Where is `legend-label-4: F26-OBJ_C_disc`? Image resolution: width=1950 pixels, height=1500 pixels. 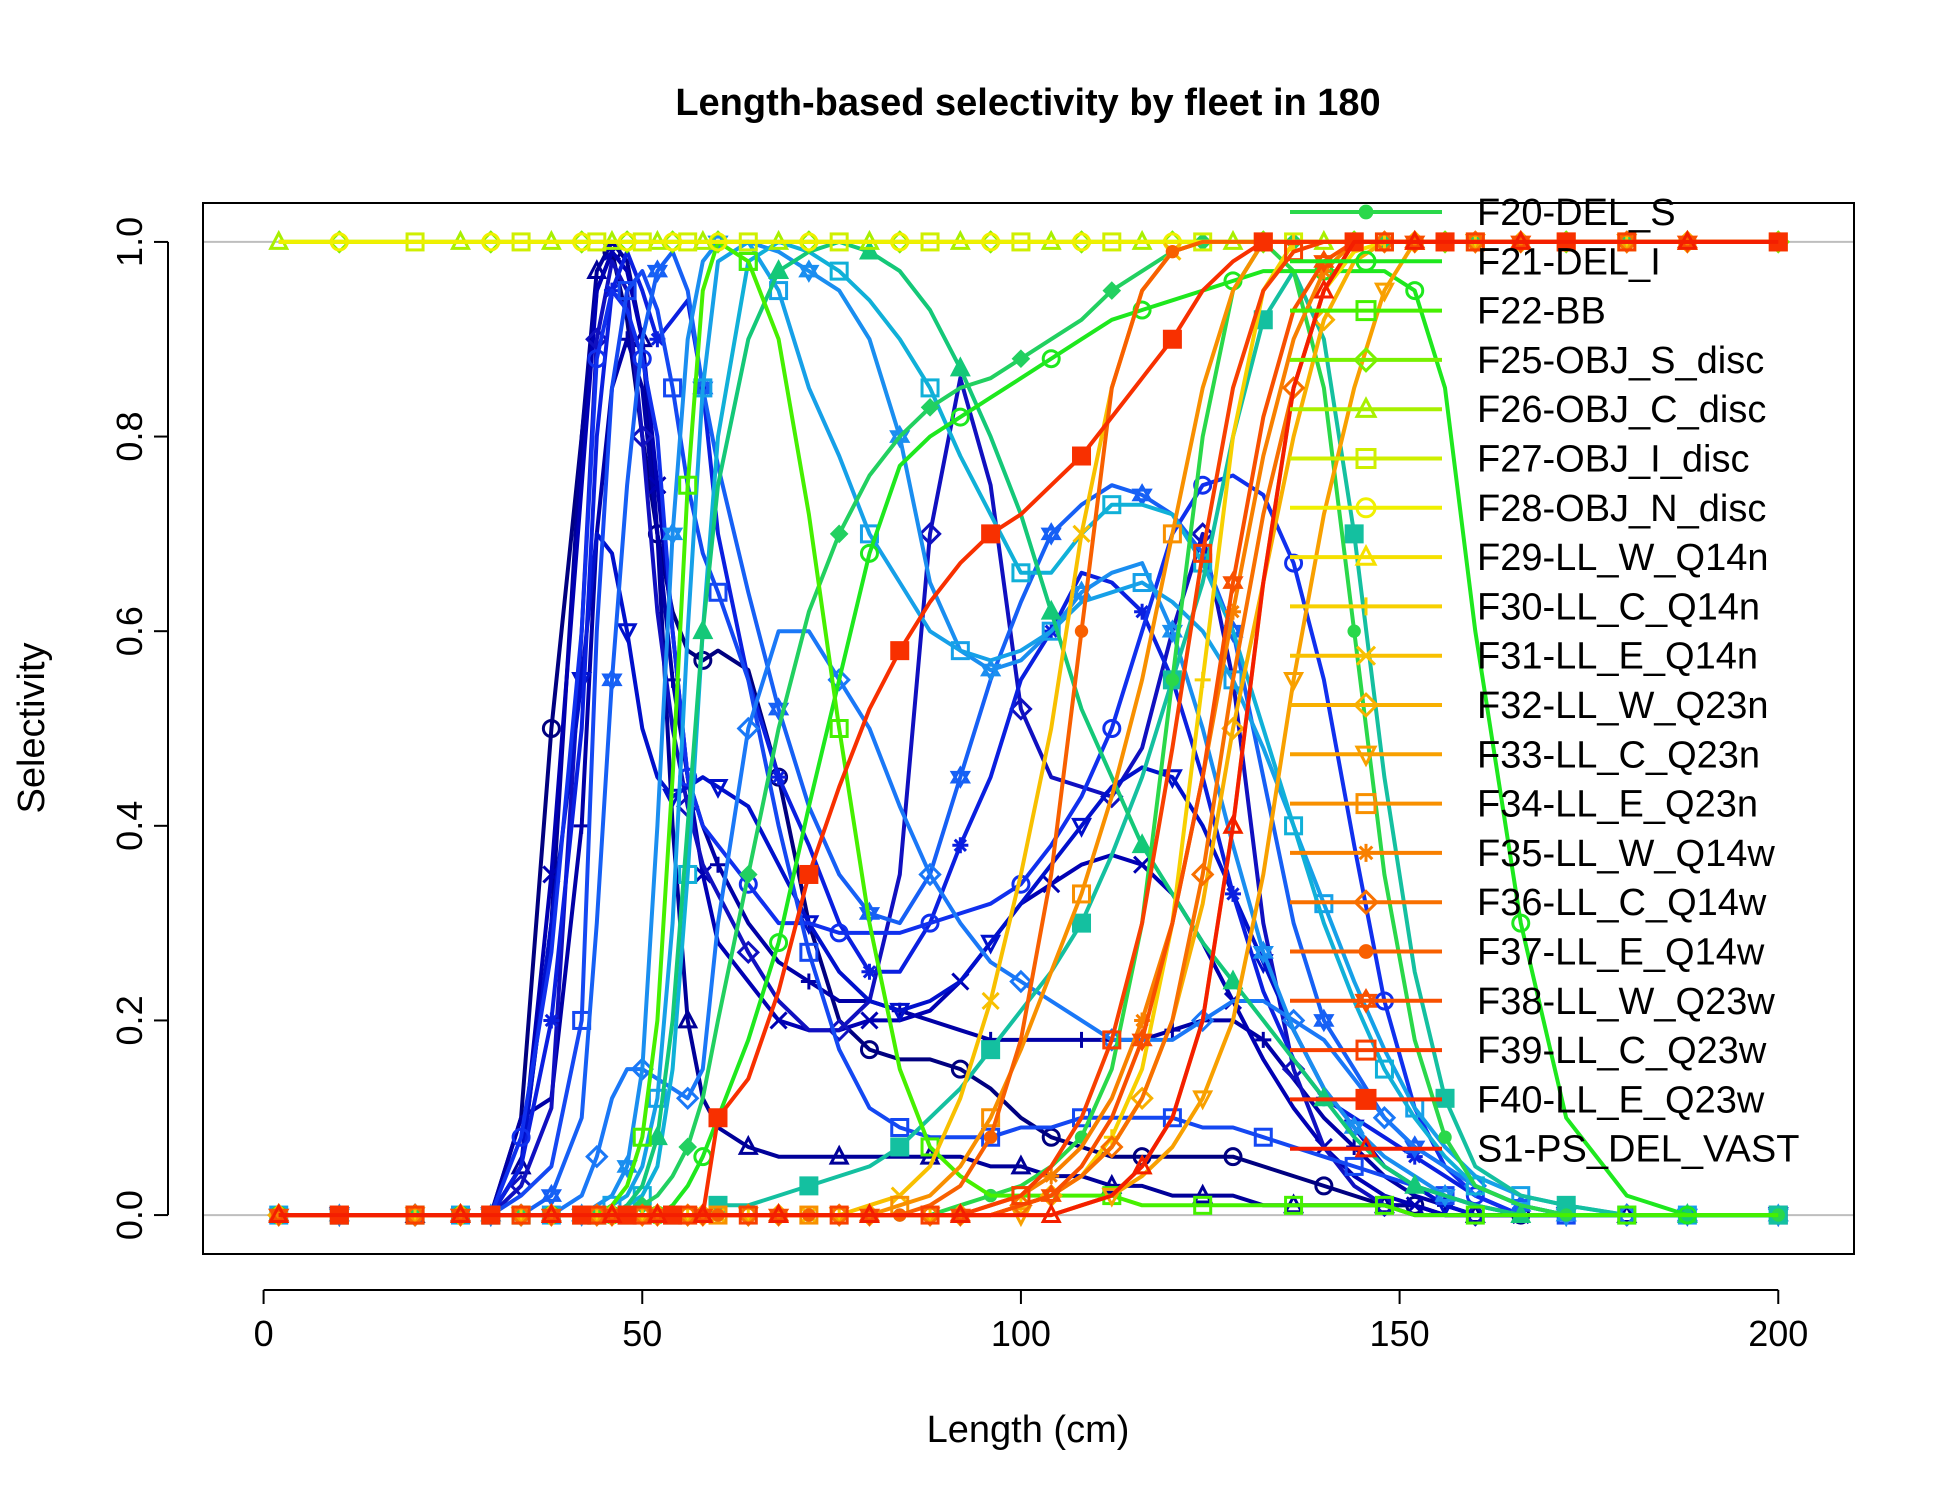
legend-label-4: F26-OBJ_C_disc is located at coordinates (1621, 410).